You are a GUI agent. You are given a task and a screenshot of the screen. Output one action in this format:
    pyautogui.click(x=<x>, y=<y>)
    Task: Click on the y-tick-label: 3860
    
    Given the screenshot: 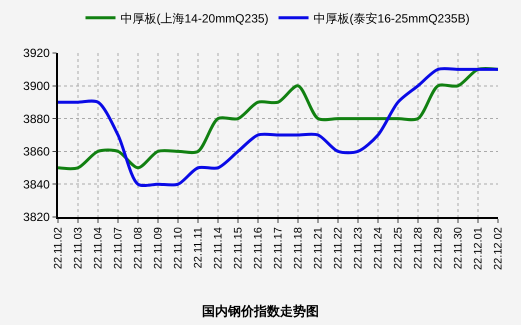 What is the action you would take?
    pyautogui.click(x=36, y=151)
    